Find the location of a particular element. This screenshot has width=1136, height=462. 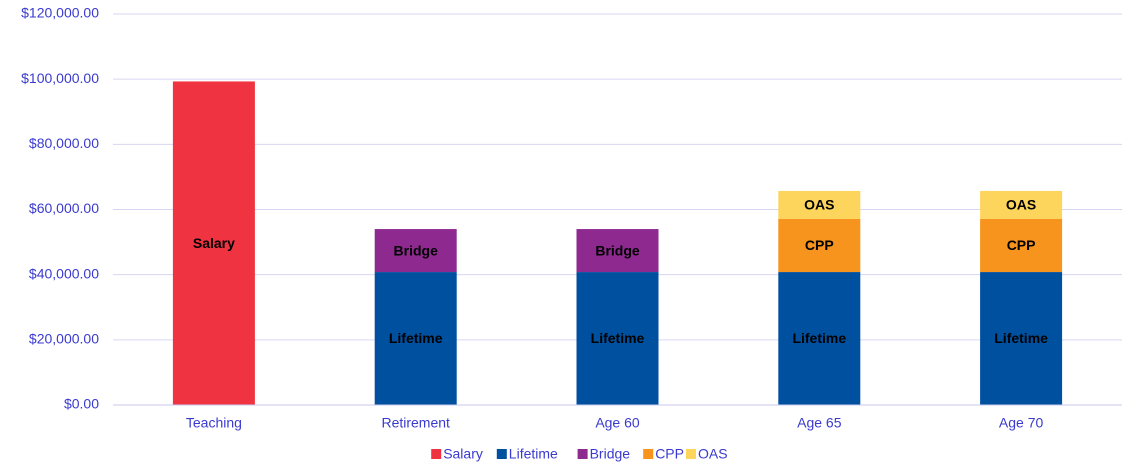

y-tick-label: $120,000.00 is located at coordinates (60, 13).